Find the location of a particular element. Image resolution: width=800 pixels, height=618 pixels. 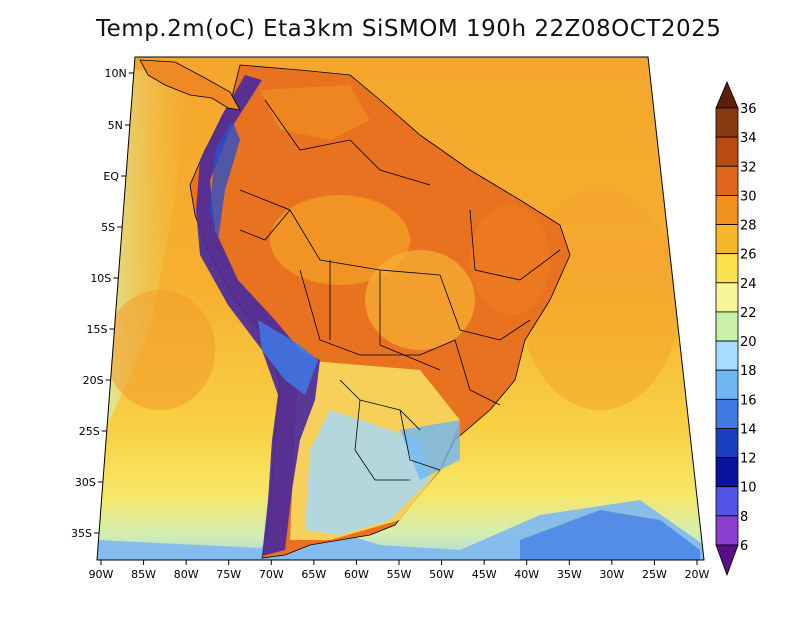

colorbar-label: 12 is located at coordinates (748, 459).